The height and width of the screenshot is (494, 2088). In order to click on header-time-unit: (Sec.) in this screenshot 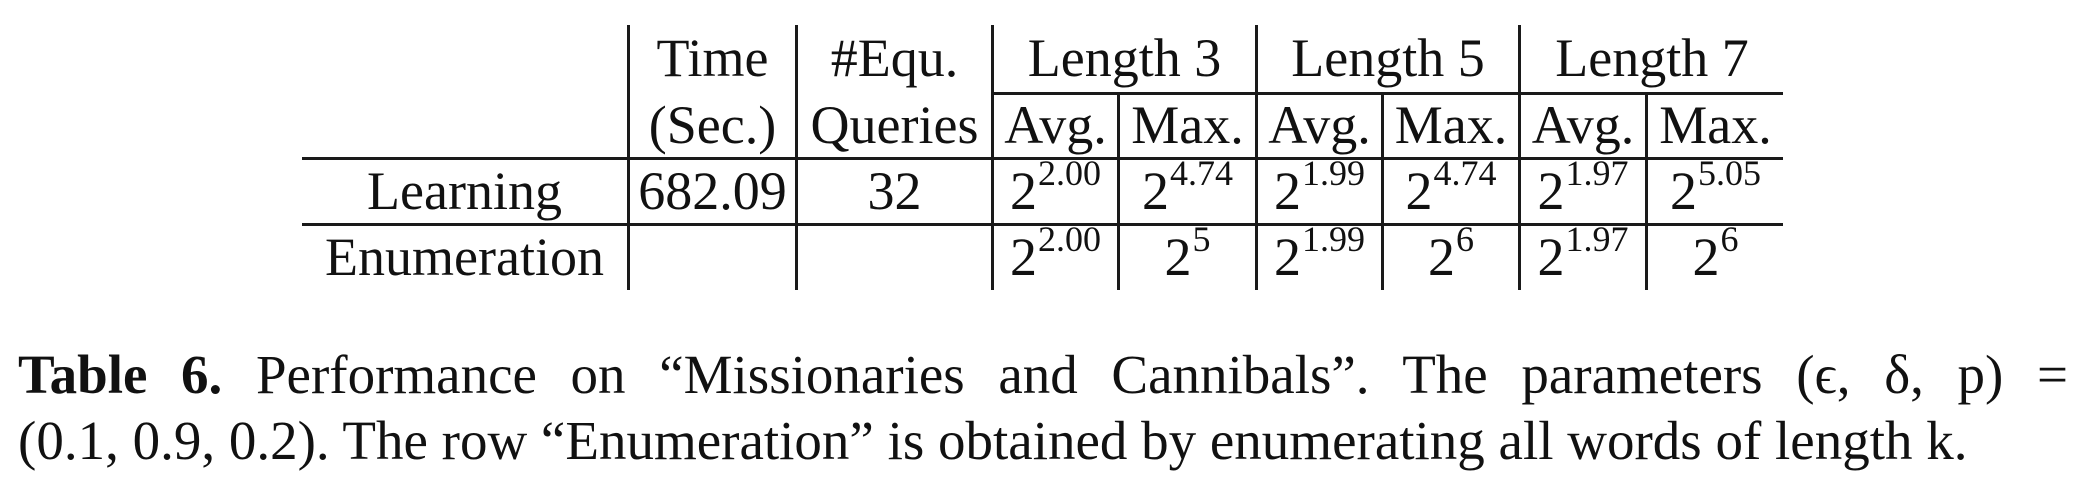, I will do `click(712, 125)`.